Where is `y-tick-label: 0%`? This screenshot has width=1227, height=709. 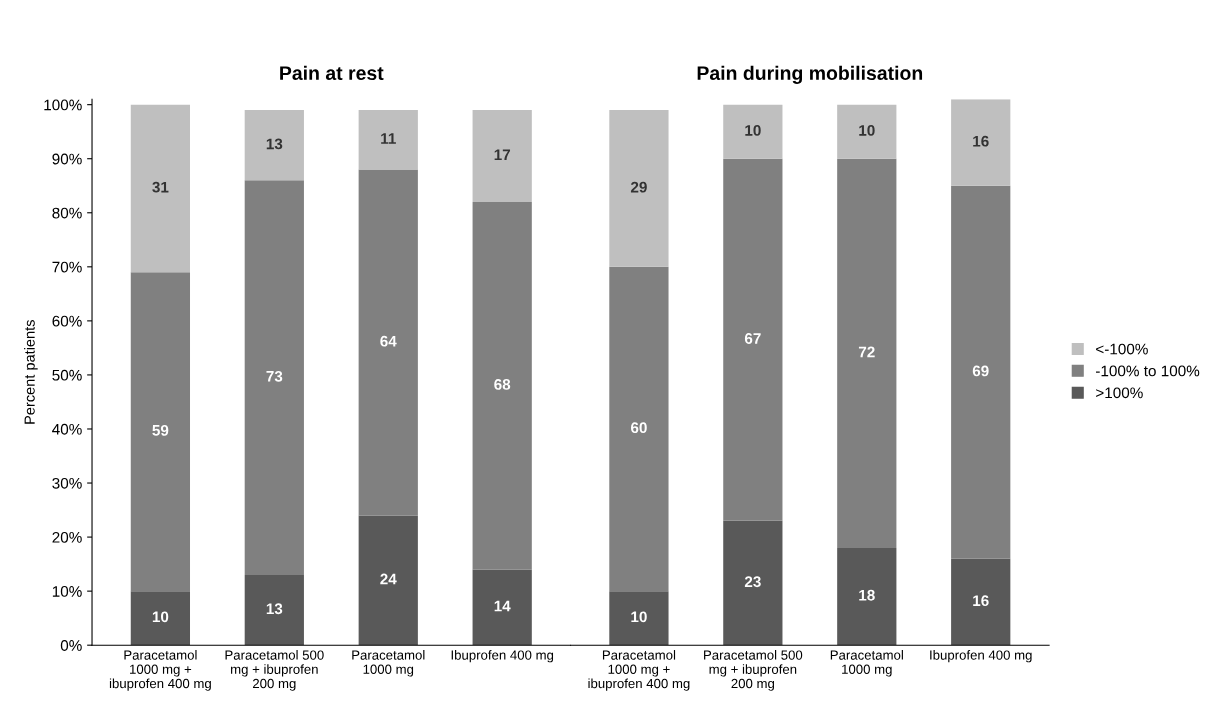 y-tick-label: 0% is located at coordinates (71, 645).